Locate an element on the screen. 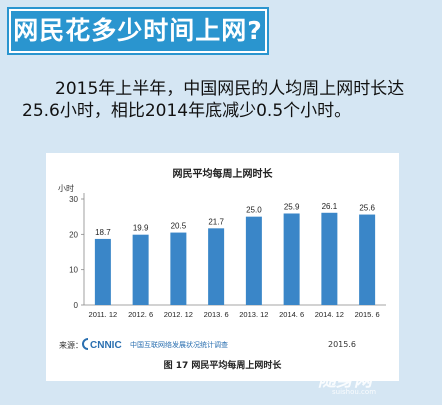 The image size is (442, 405). source-label: 来源： is located at coordinates (71, 345).